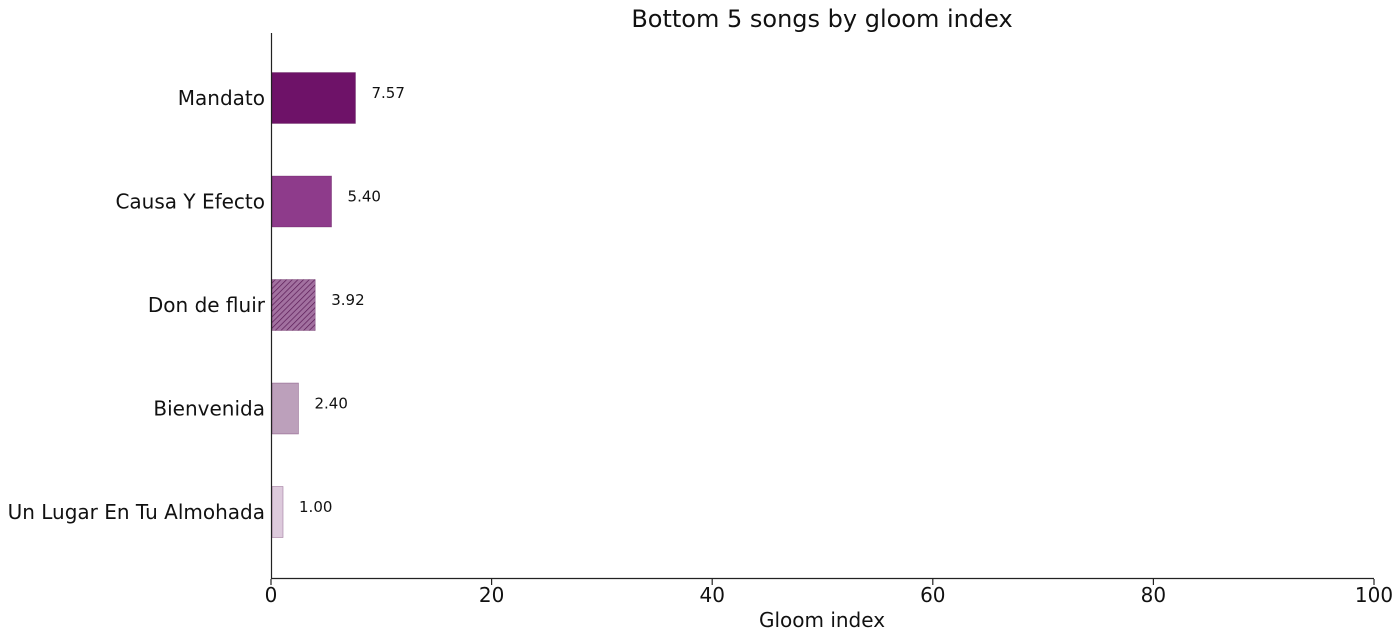 The image size is (1400, 637). Describe the element at coordinates (209, 409) in the screenshot. I see `category-label: Bienvenida` at that location.